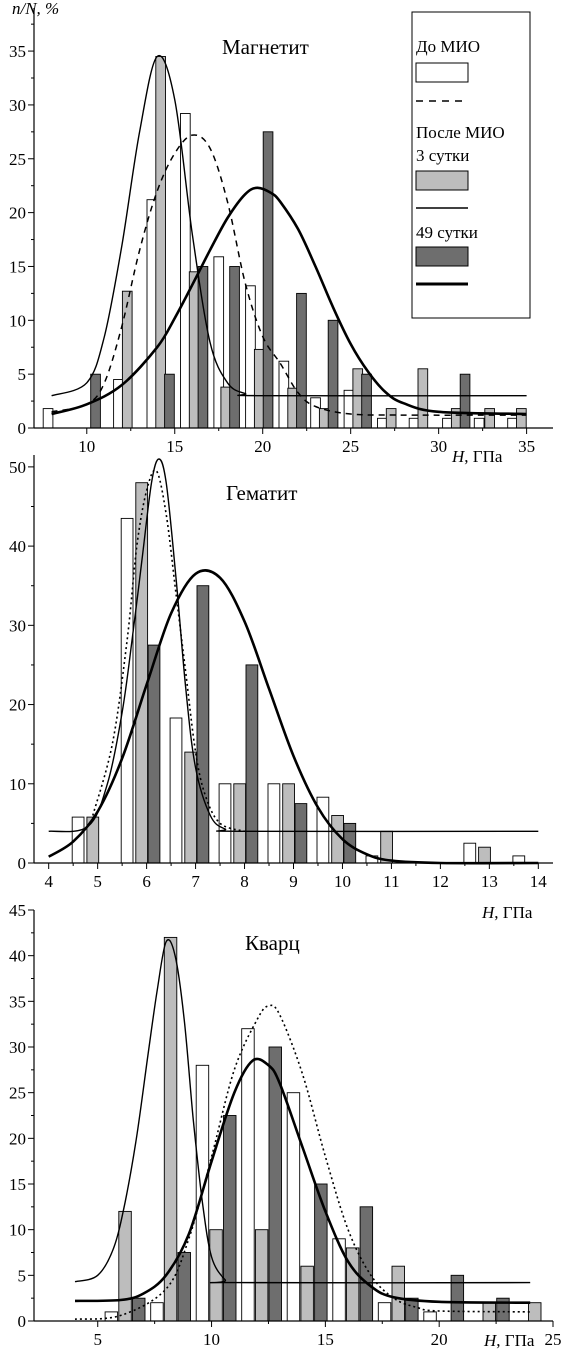  I want to click on legend-day3-label: 3 сутки, so click(442, 155).